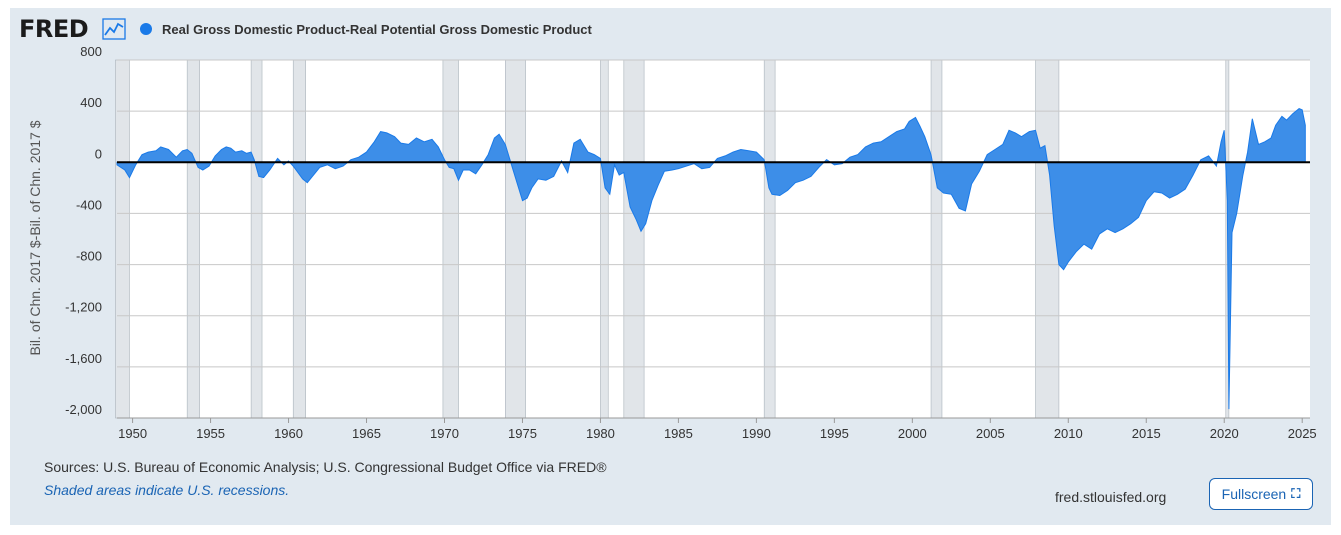 The width and height of the screenshot is (1341, 535). Describe the element at coordinates (756, 433) in the screenshot. I see `x-tick-label: 1990` at that location.